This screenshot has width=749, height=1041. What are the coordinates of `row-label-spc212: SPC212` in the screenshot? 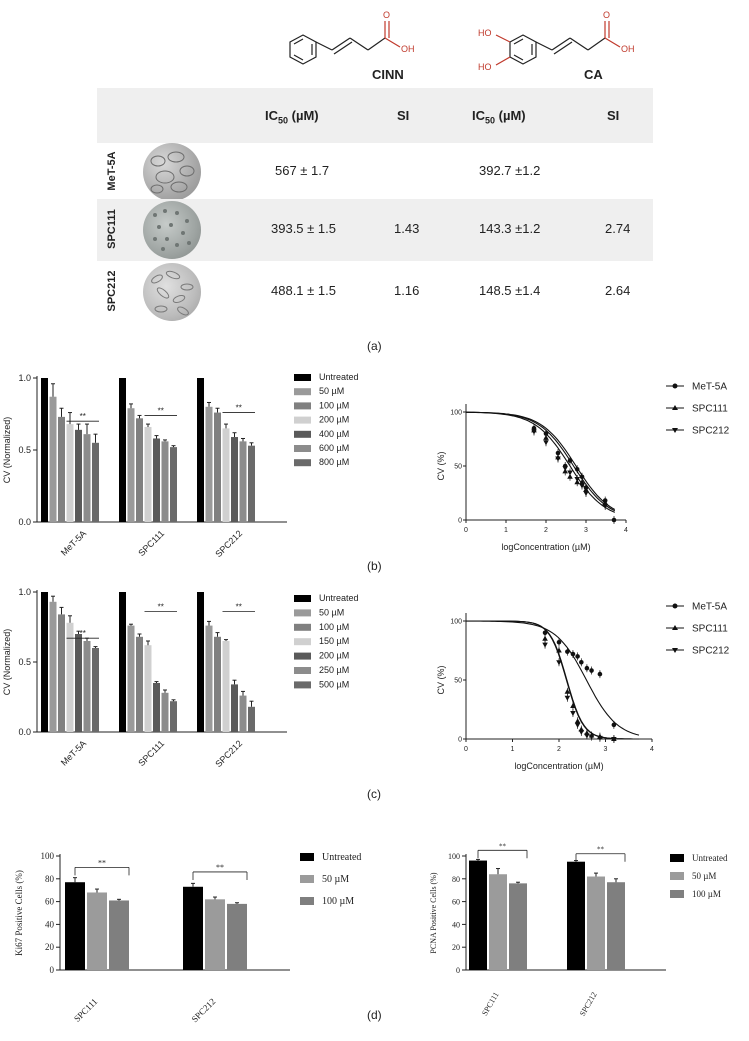 It's located at (112, 291).